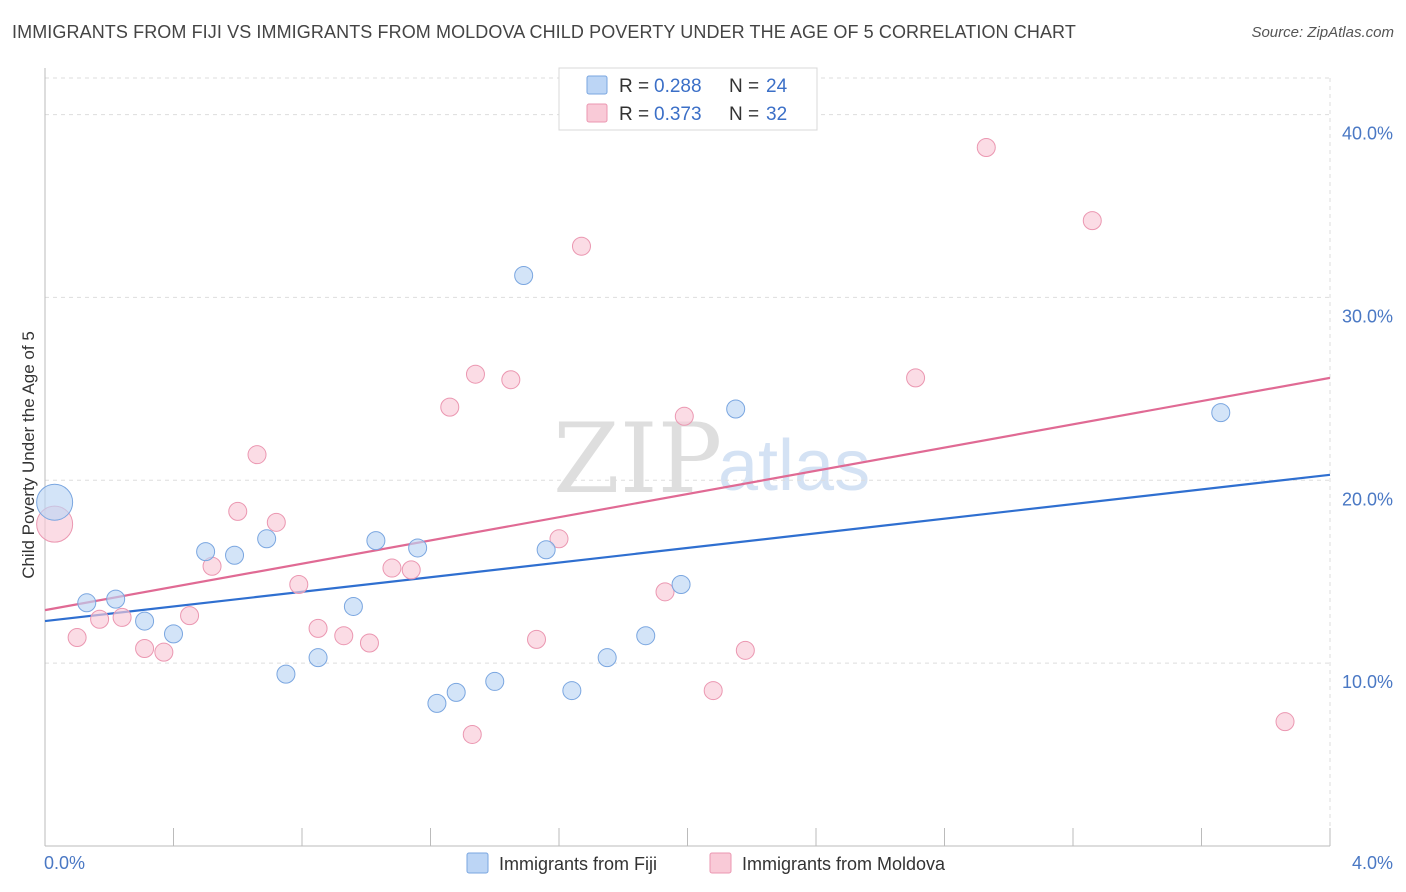  Describe the element at coordinates (744, 86) in the screenshot. I see `legend-n-label-fiji: N =` at that location.